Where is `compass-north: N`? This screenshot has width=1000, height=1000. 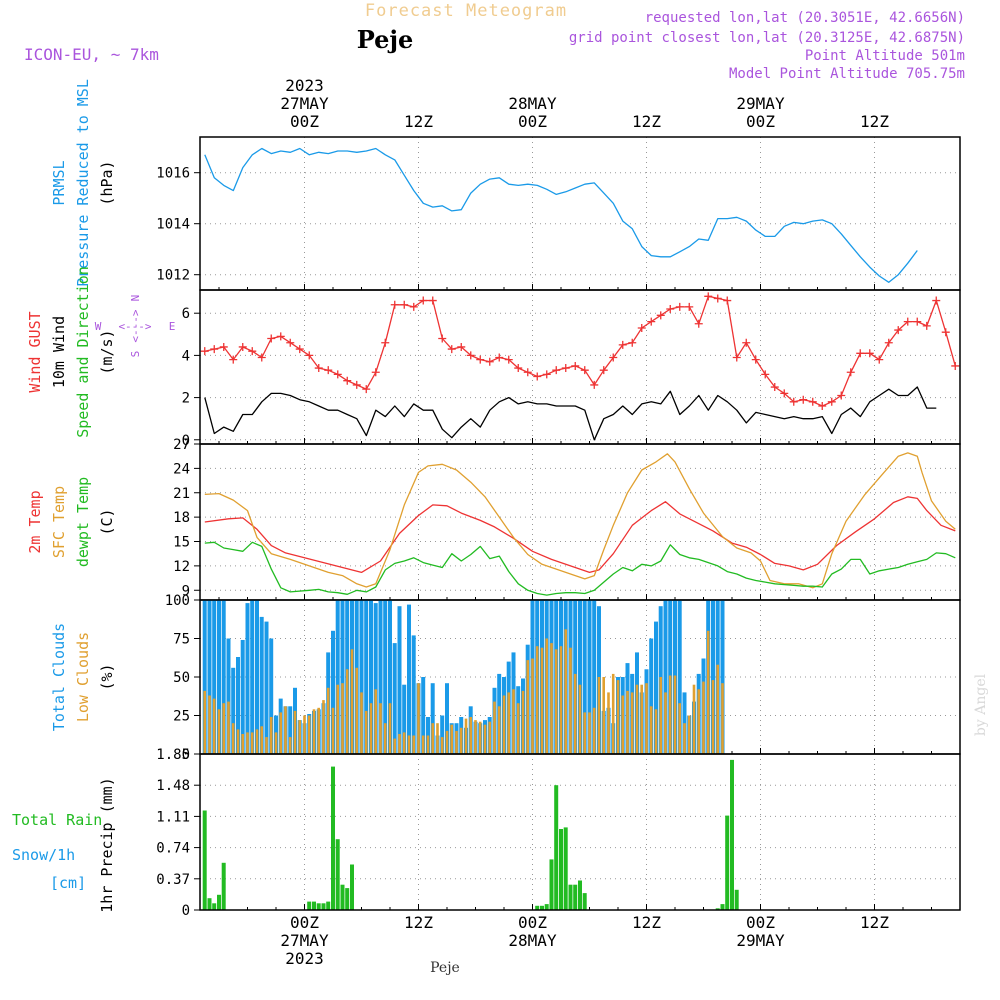 compass-north: N is located at coordinates (135, 298).